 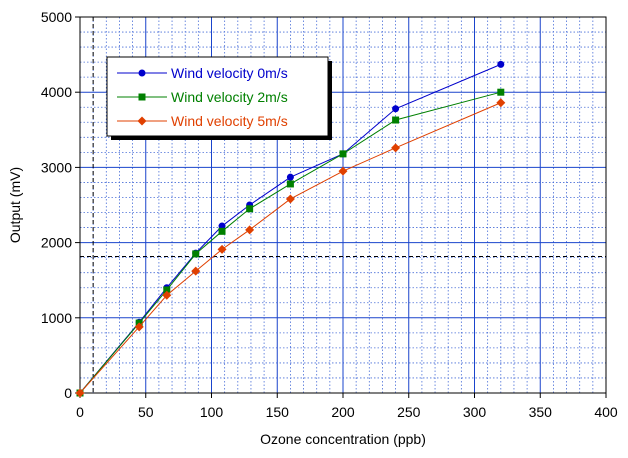 What do you see at coordinates (212, 412) in the screenshot?
I see `x-tick-label: 100` at bounding box center [212, 412].